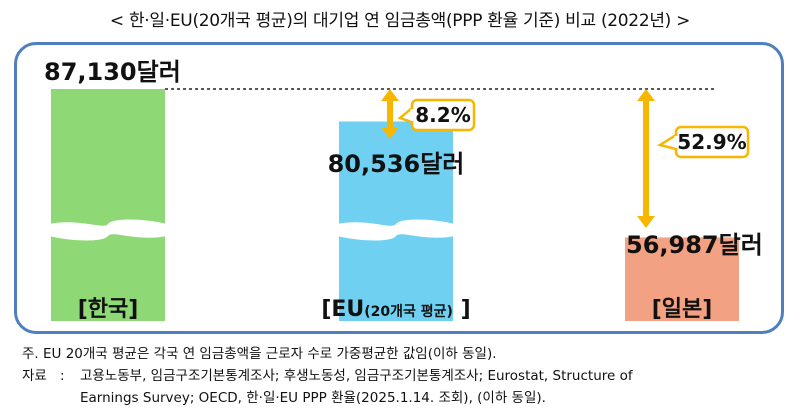  What do you see at coordinates (442, 115) in the screenshot?
I see `callout-eu-label: 8.2%` at bounding box center [442, 115].